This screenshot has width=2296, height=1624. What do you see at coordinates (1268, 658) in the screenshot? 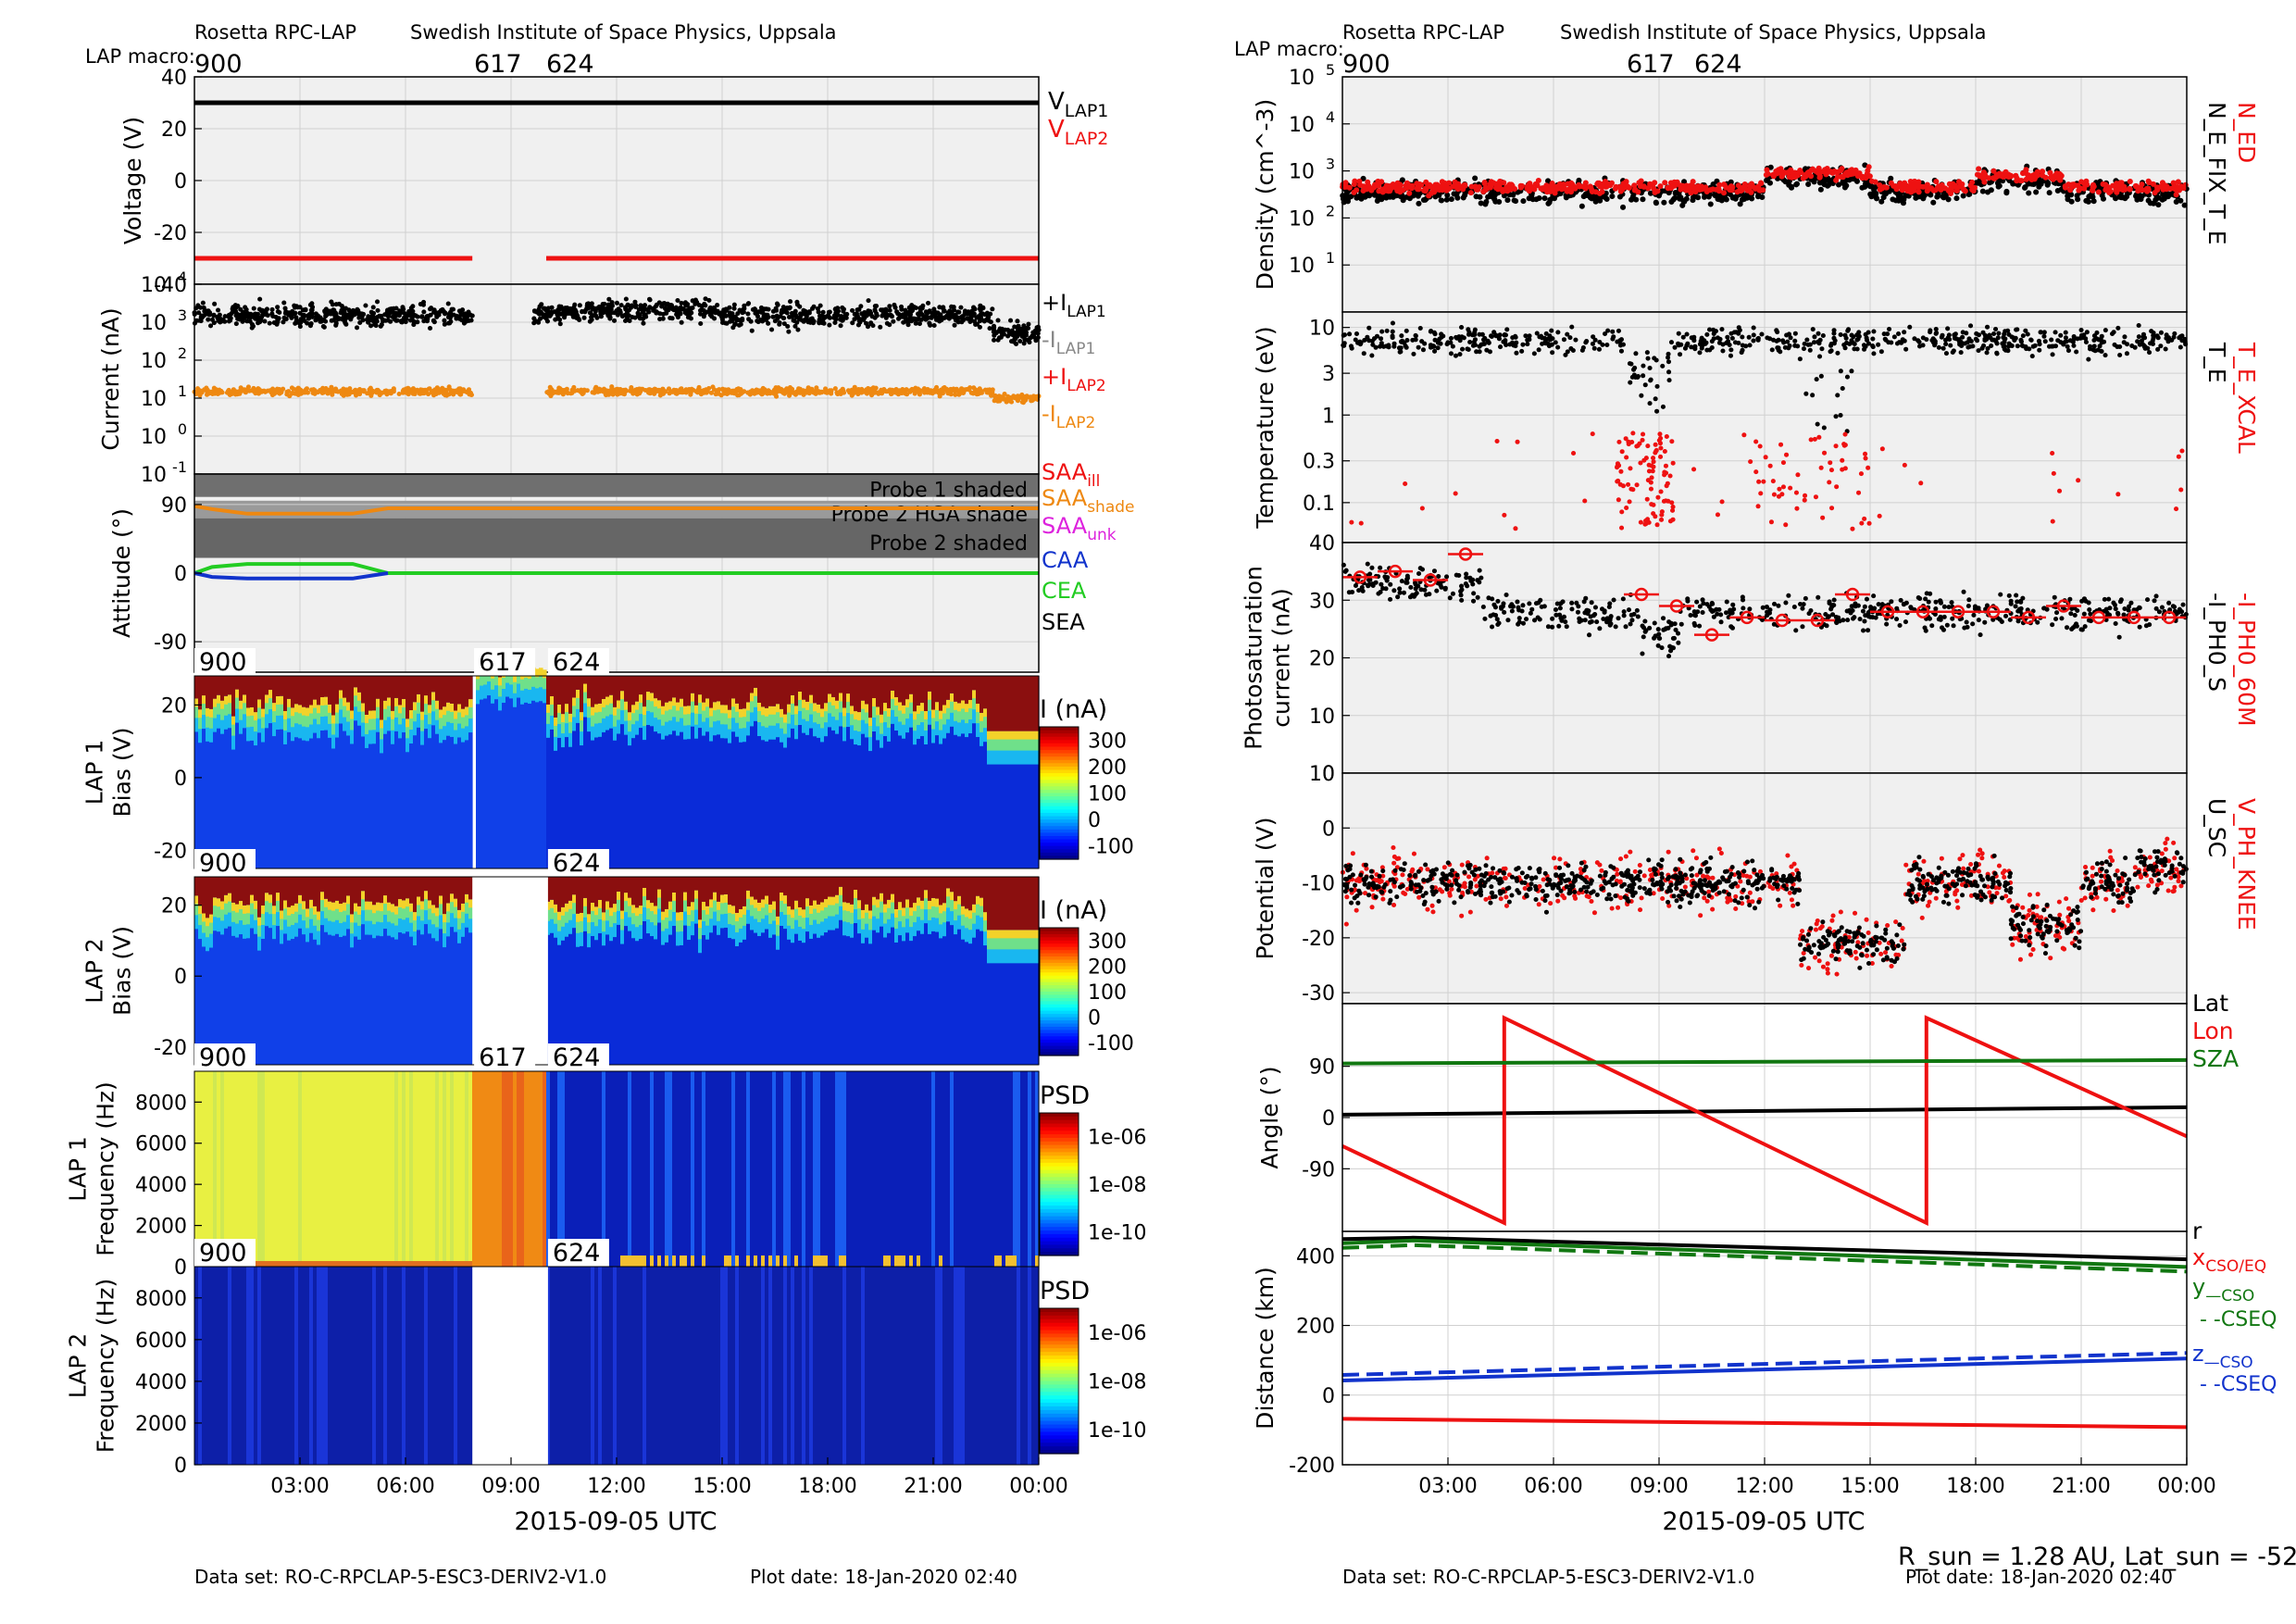
I see `photosaturation-y-label: Photosaturationcurrent (nA)` at bounding box center [1268, 658].